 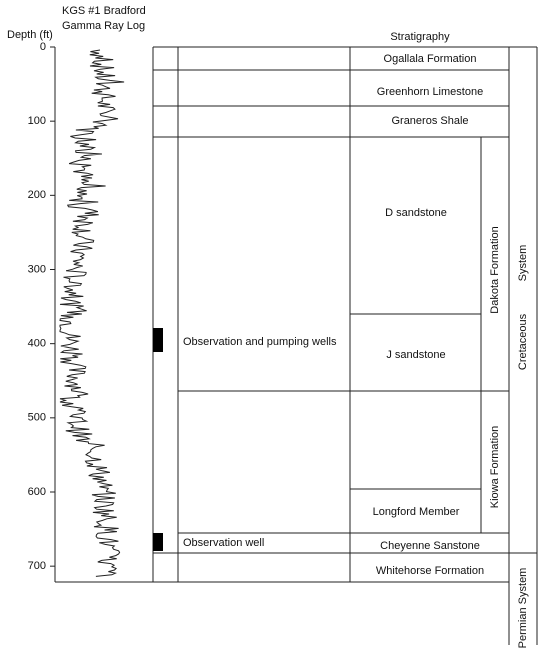 I want to click on formation: Ogallala Formation, so click(x=430, y=59).